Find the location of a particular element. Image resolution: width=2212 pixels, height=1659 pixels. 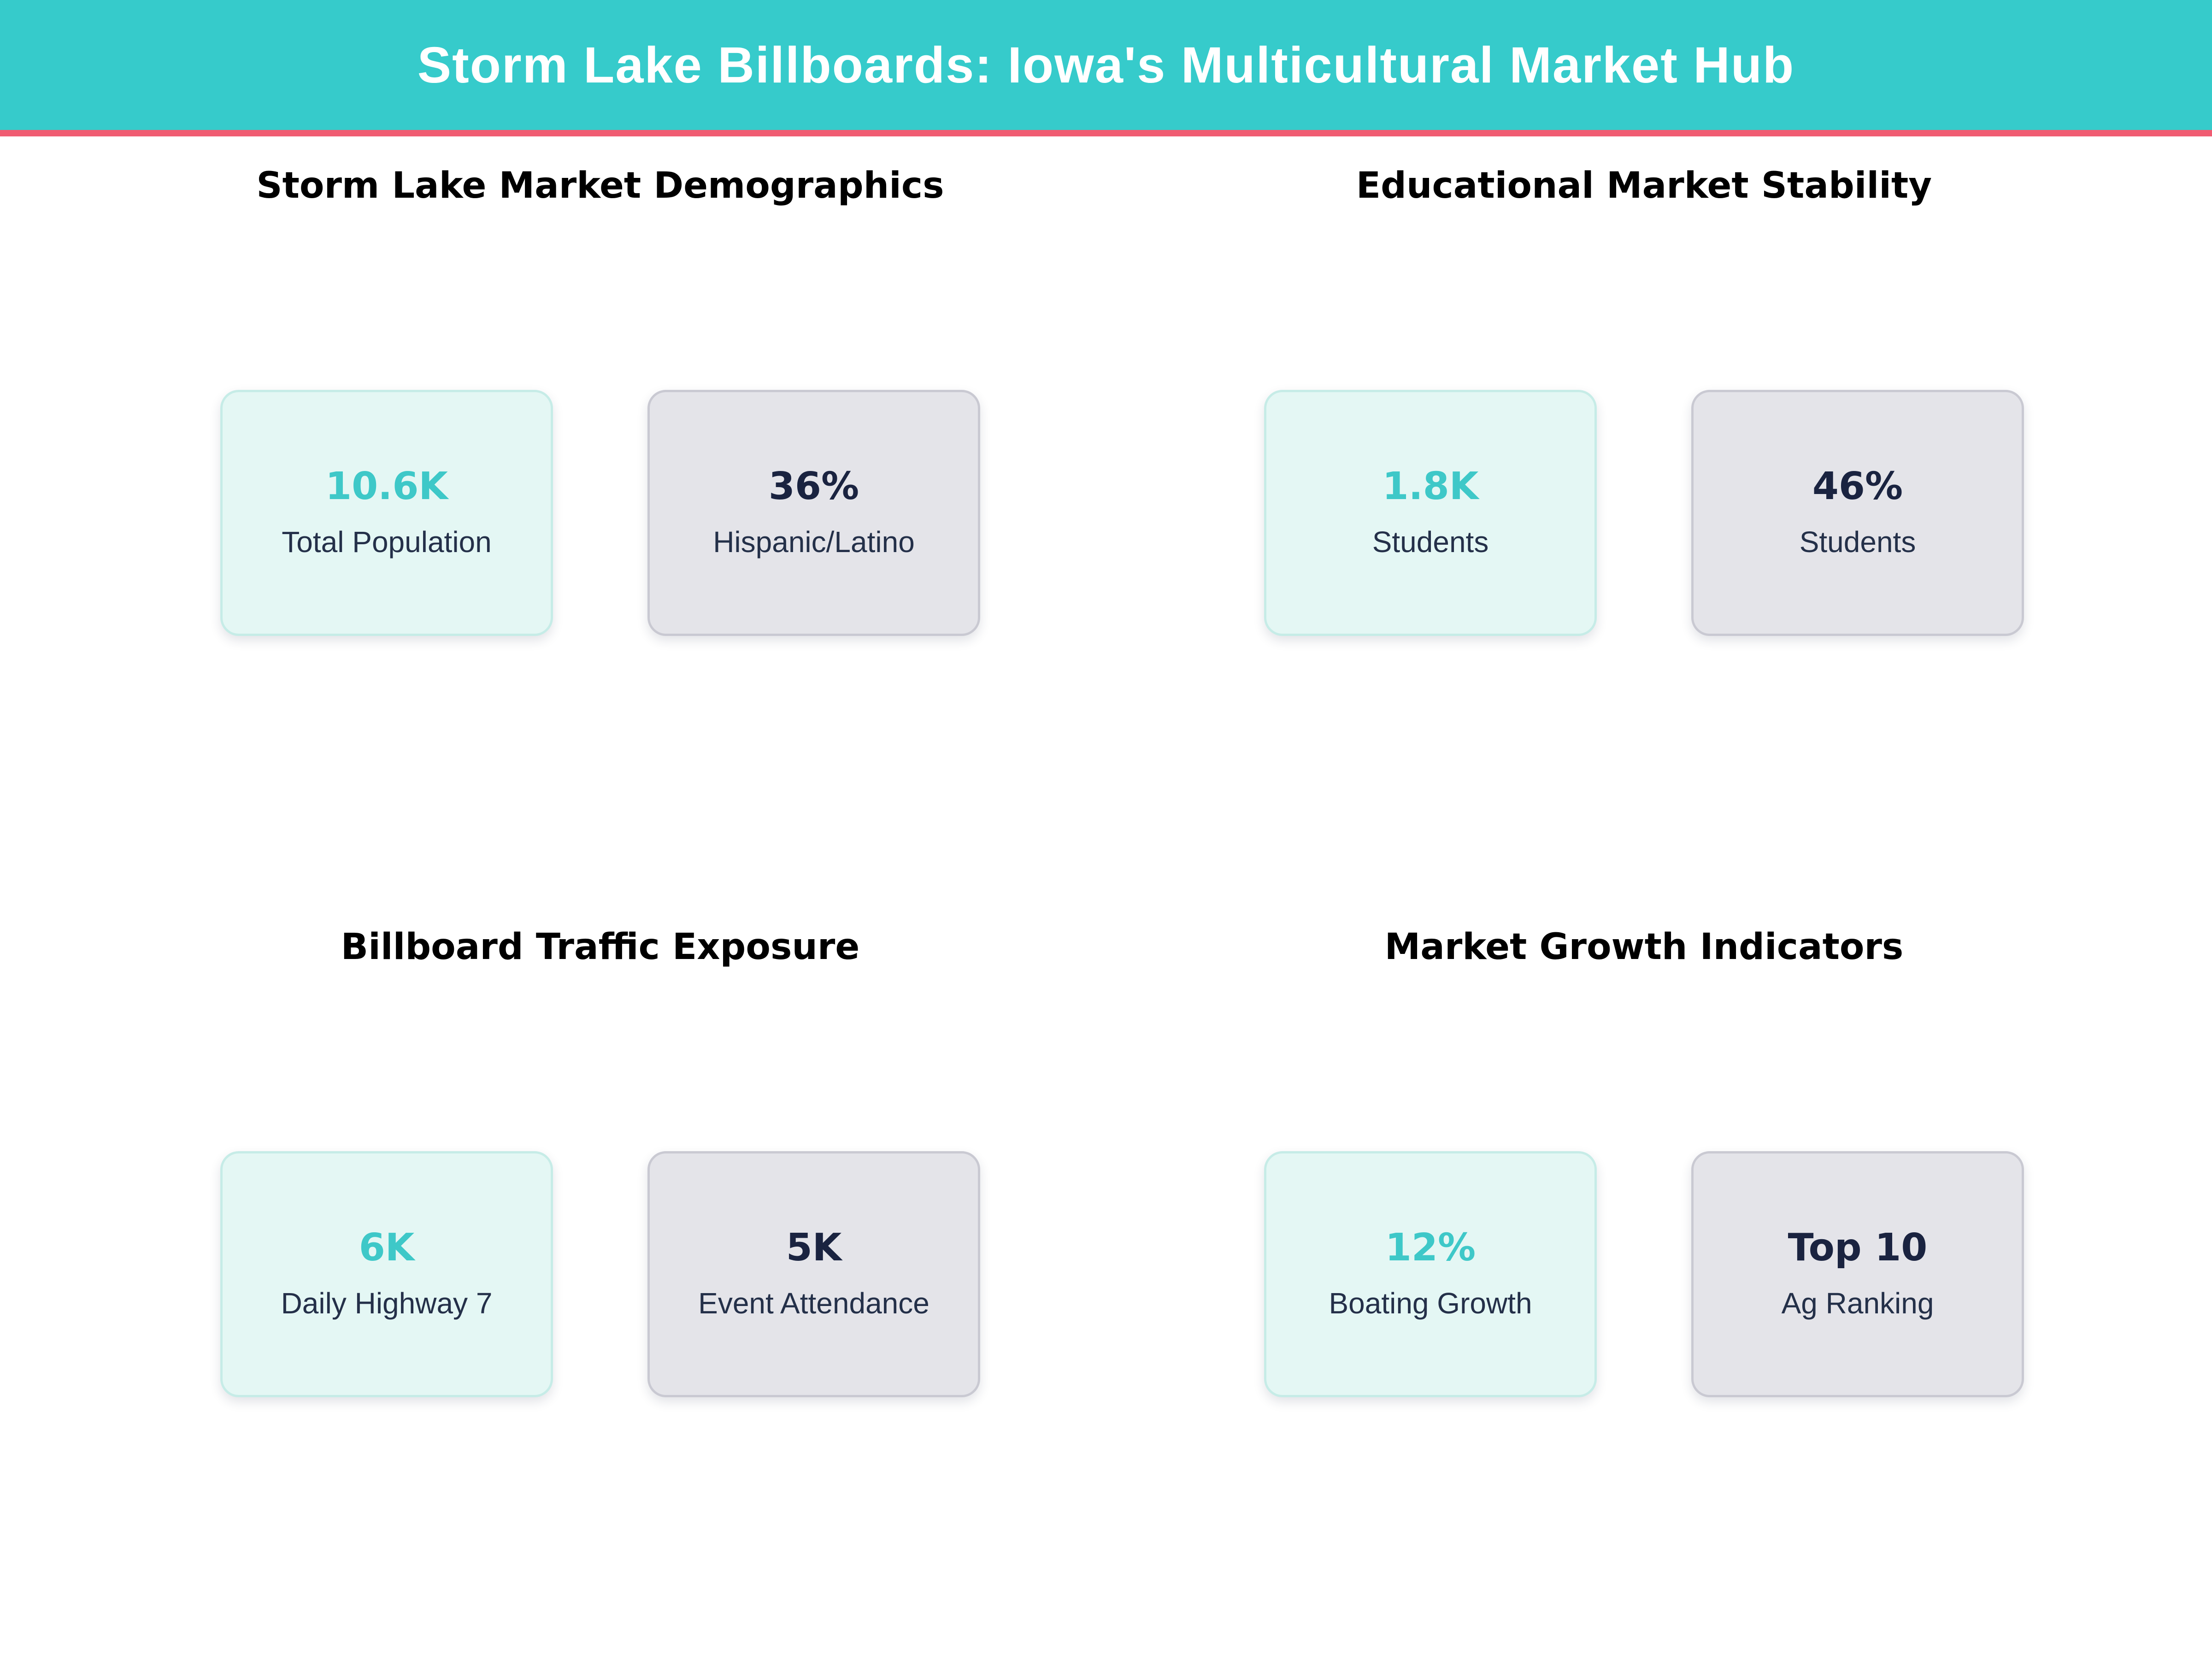

stat-value: 10.6K is located at coordinates (386, 486).